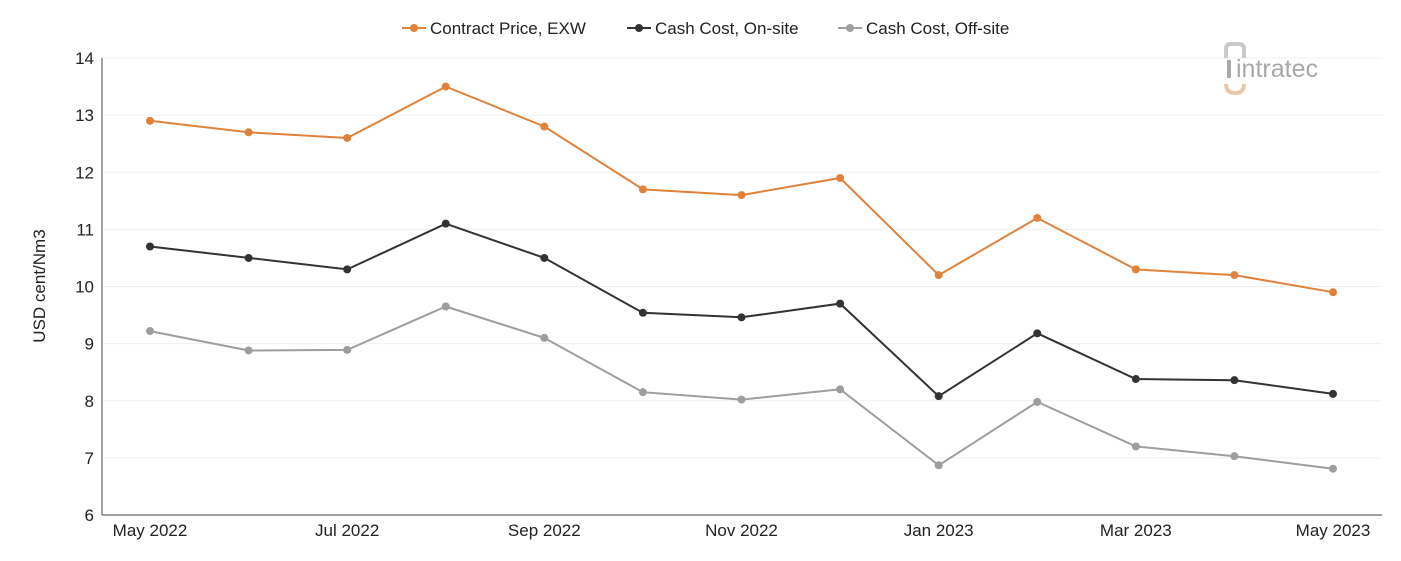  I want to click on y-tick-label: 9, so click(89, 344).